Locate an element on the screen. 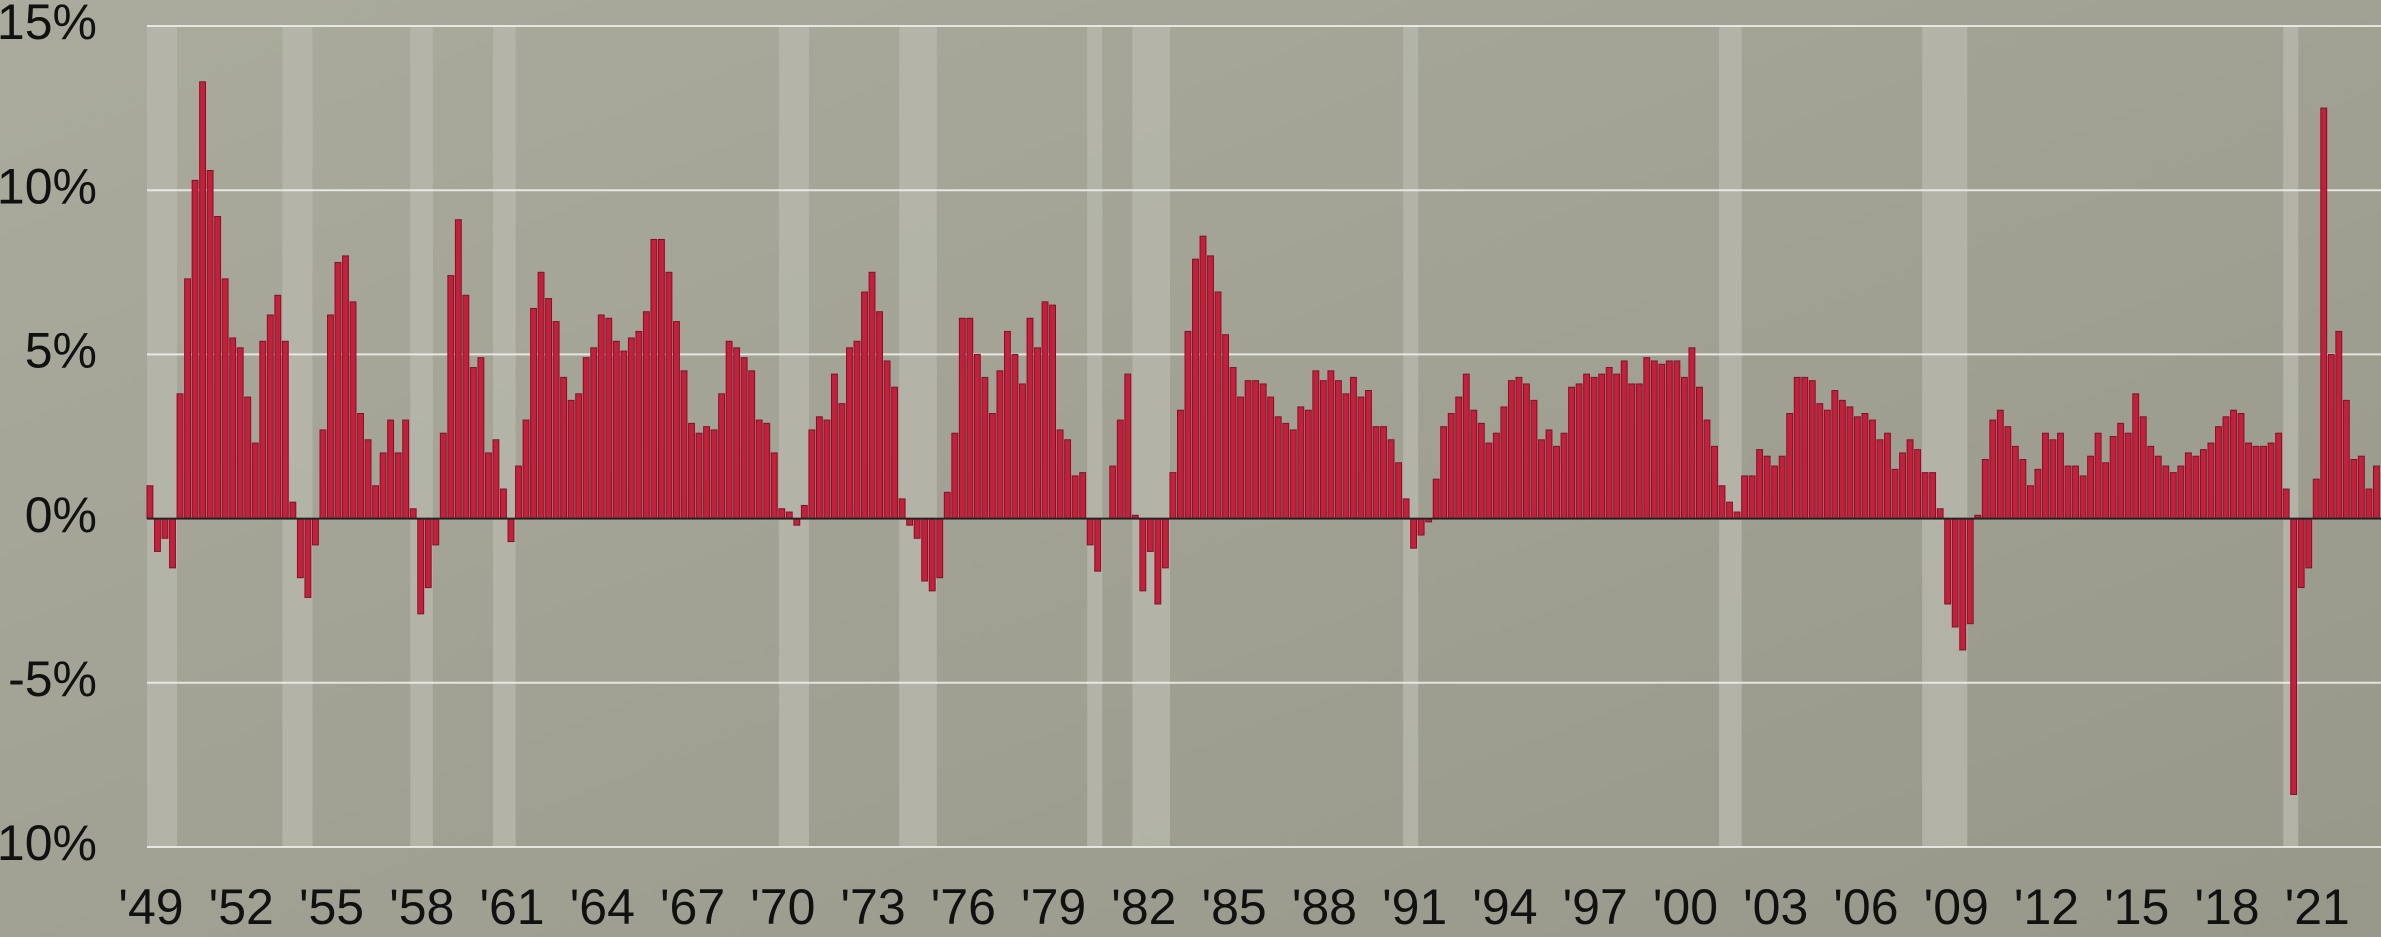 This screenshot has height=937, width=2381. x-tick-label: '03 is located at coordinates (1775, 907).